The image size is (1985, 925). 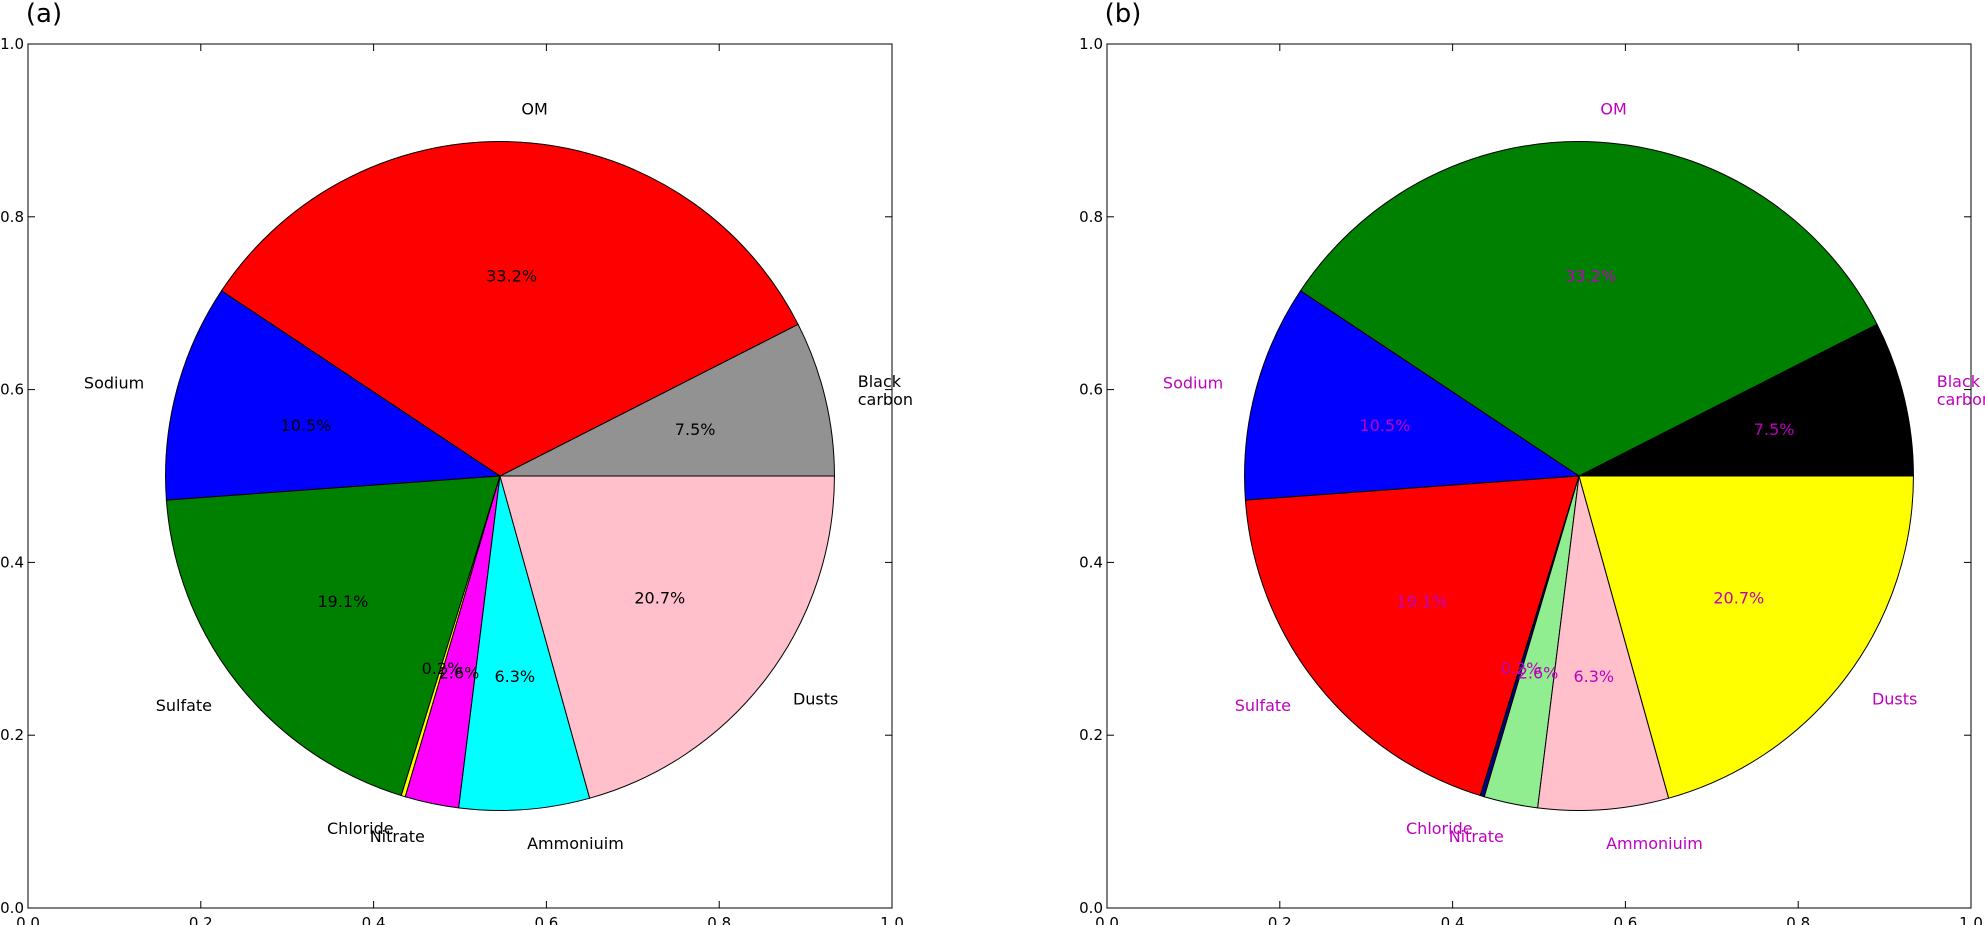 What do you see at coordinates (44, 14) in the screenshot?
I see `panel-label: (a)` at bounding box center [44, 14].